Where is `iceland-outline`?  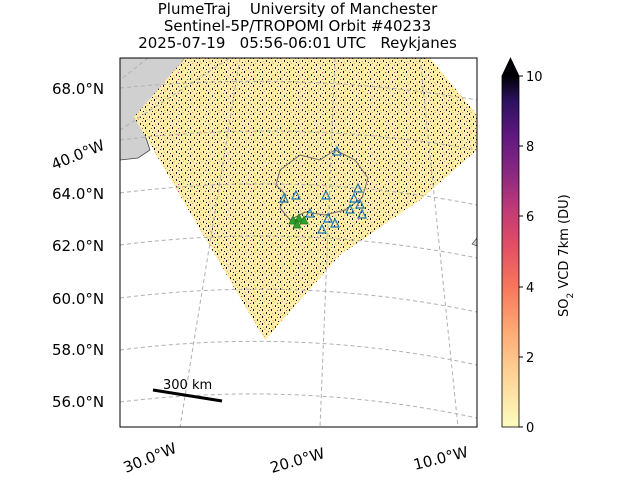
iceland-outline is located at coordinates (322, 185).